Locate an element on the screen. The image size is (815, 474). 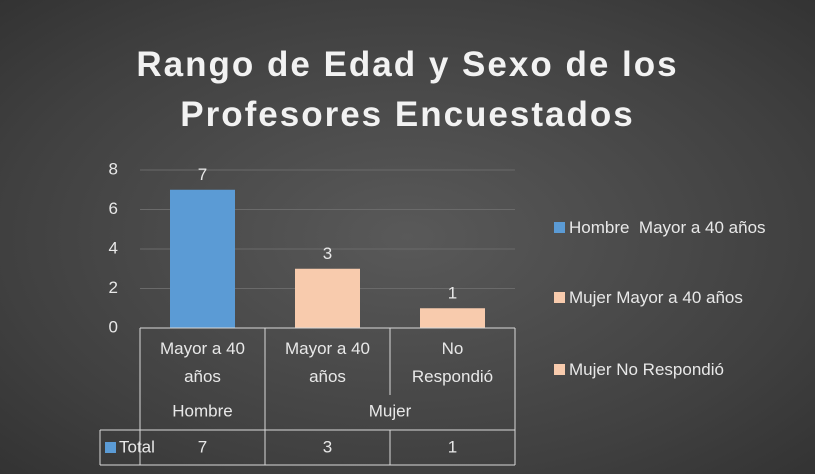
legend-entry: Hombre Mayor a 40 años is located at coordinates (674, 228).